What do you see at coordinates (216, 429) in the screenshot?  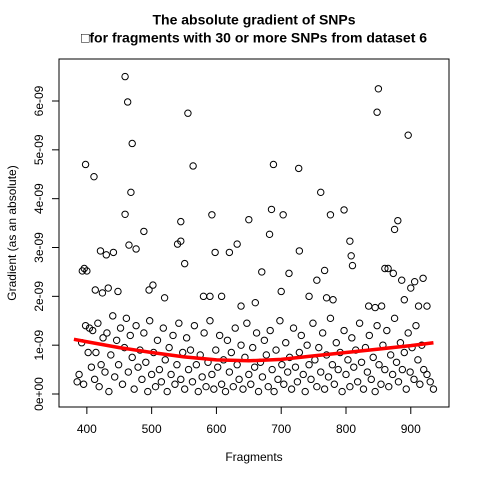 I see `x-tick-label: 600` at bounding box center [216, 429].